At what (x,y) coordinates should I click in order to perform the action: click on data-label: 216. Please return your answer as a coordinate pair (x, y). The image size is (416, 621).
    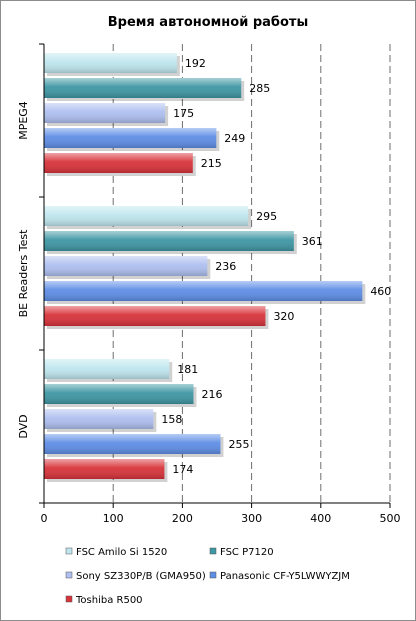
    Looking at the image, I should click on (211, 394).